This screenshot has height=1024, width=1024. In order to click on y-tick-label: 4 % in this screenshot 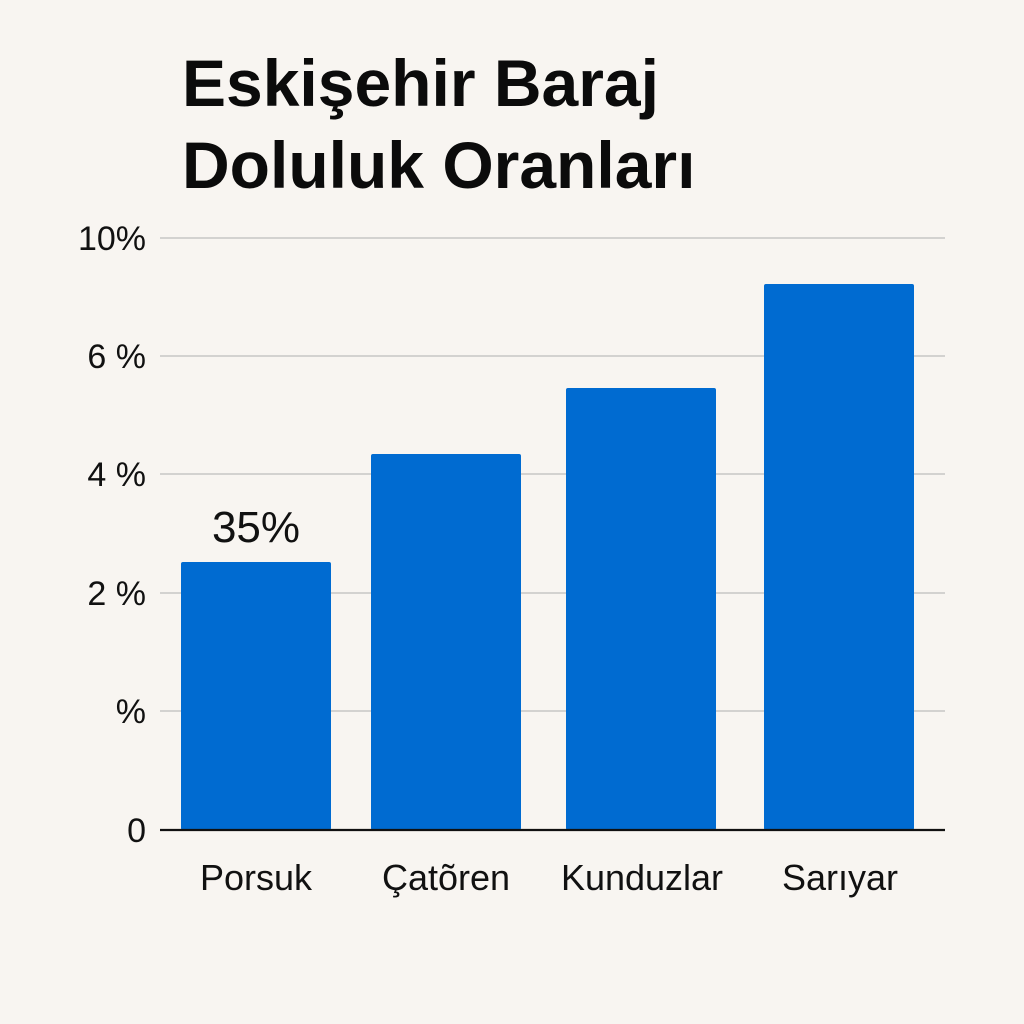, I will do `click(116, 475)`.